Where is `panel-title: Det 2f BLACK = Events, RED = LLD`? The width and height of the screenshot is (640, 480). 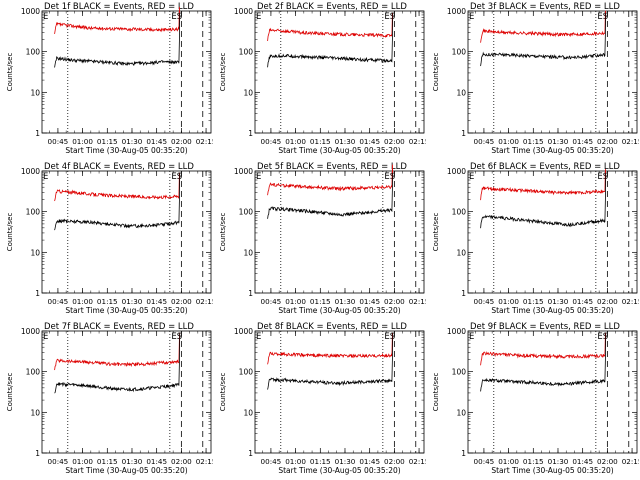
panel-title: Det 2f BLACK = Events, RED = LLD is located at coordinates (332, 7).